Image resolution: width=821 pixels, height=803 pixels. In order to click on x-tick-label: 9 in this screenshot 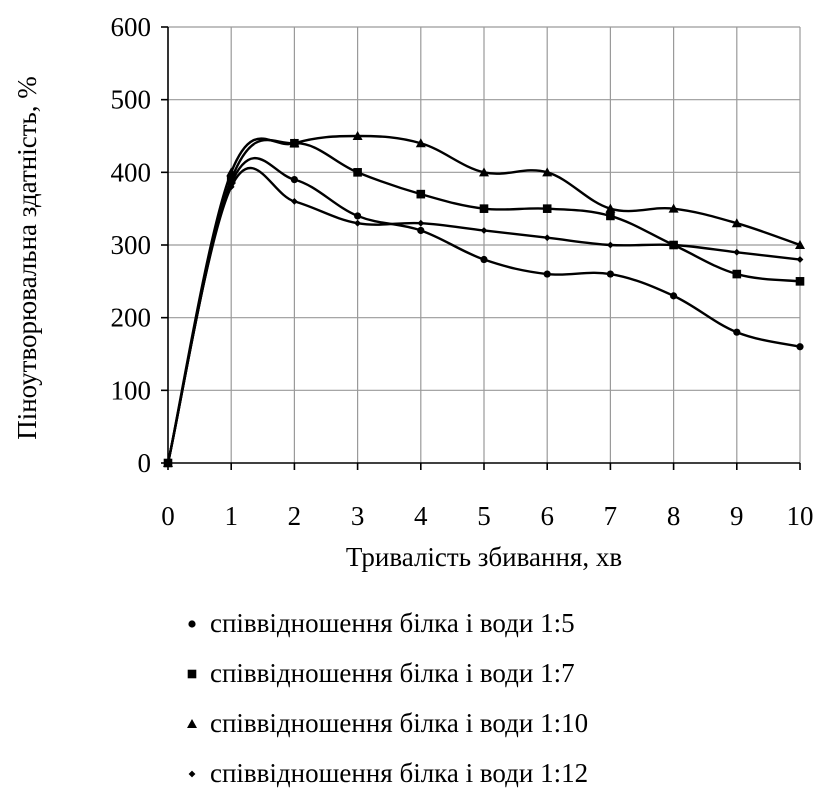, I will do `click(737, 516)`.